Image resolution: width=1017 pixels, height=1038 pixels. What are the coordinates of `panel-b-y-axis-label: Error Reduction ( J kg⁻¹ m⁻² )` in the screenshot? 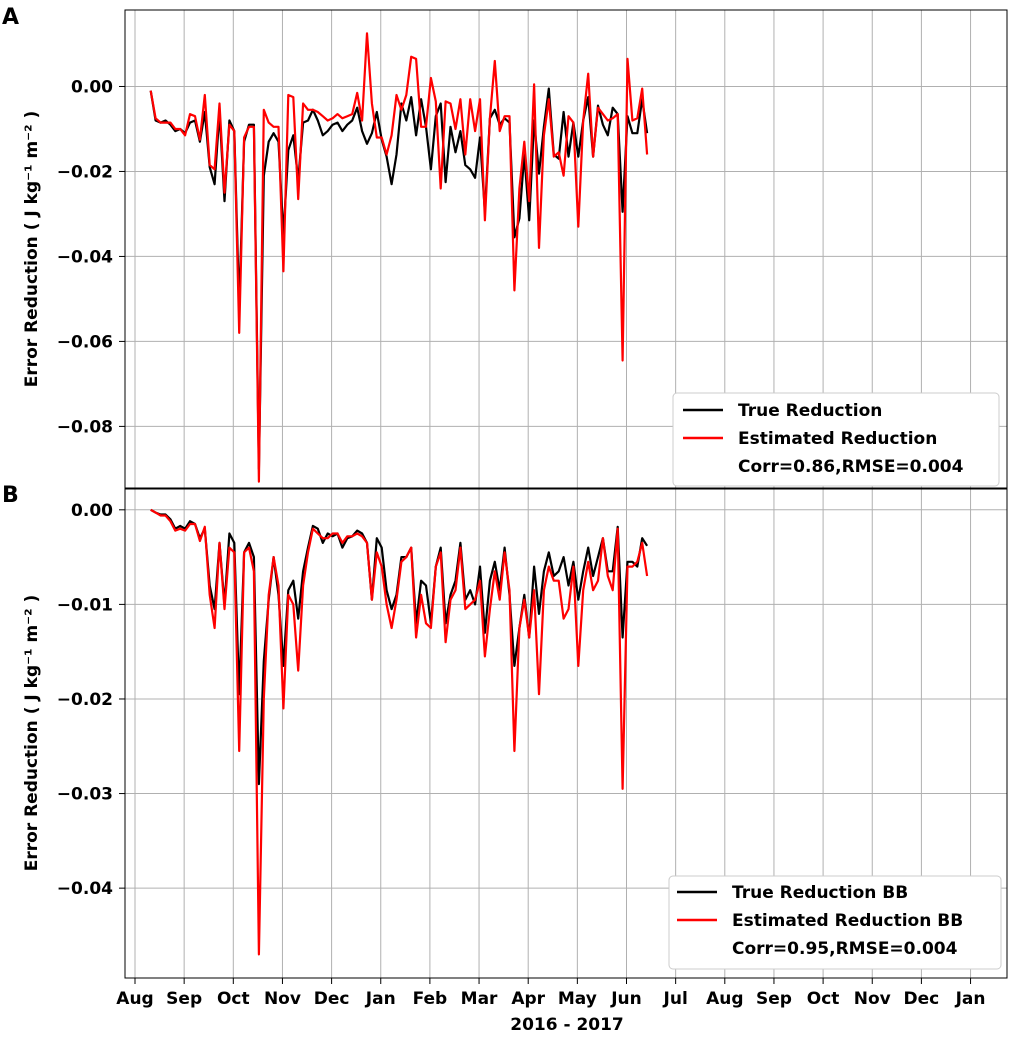 It's located at (32, 733).